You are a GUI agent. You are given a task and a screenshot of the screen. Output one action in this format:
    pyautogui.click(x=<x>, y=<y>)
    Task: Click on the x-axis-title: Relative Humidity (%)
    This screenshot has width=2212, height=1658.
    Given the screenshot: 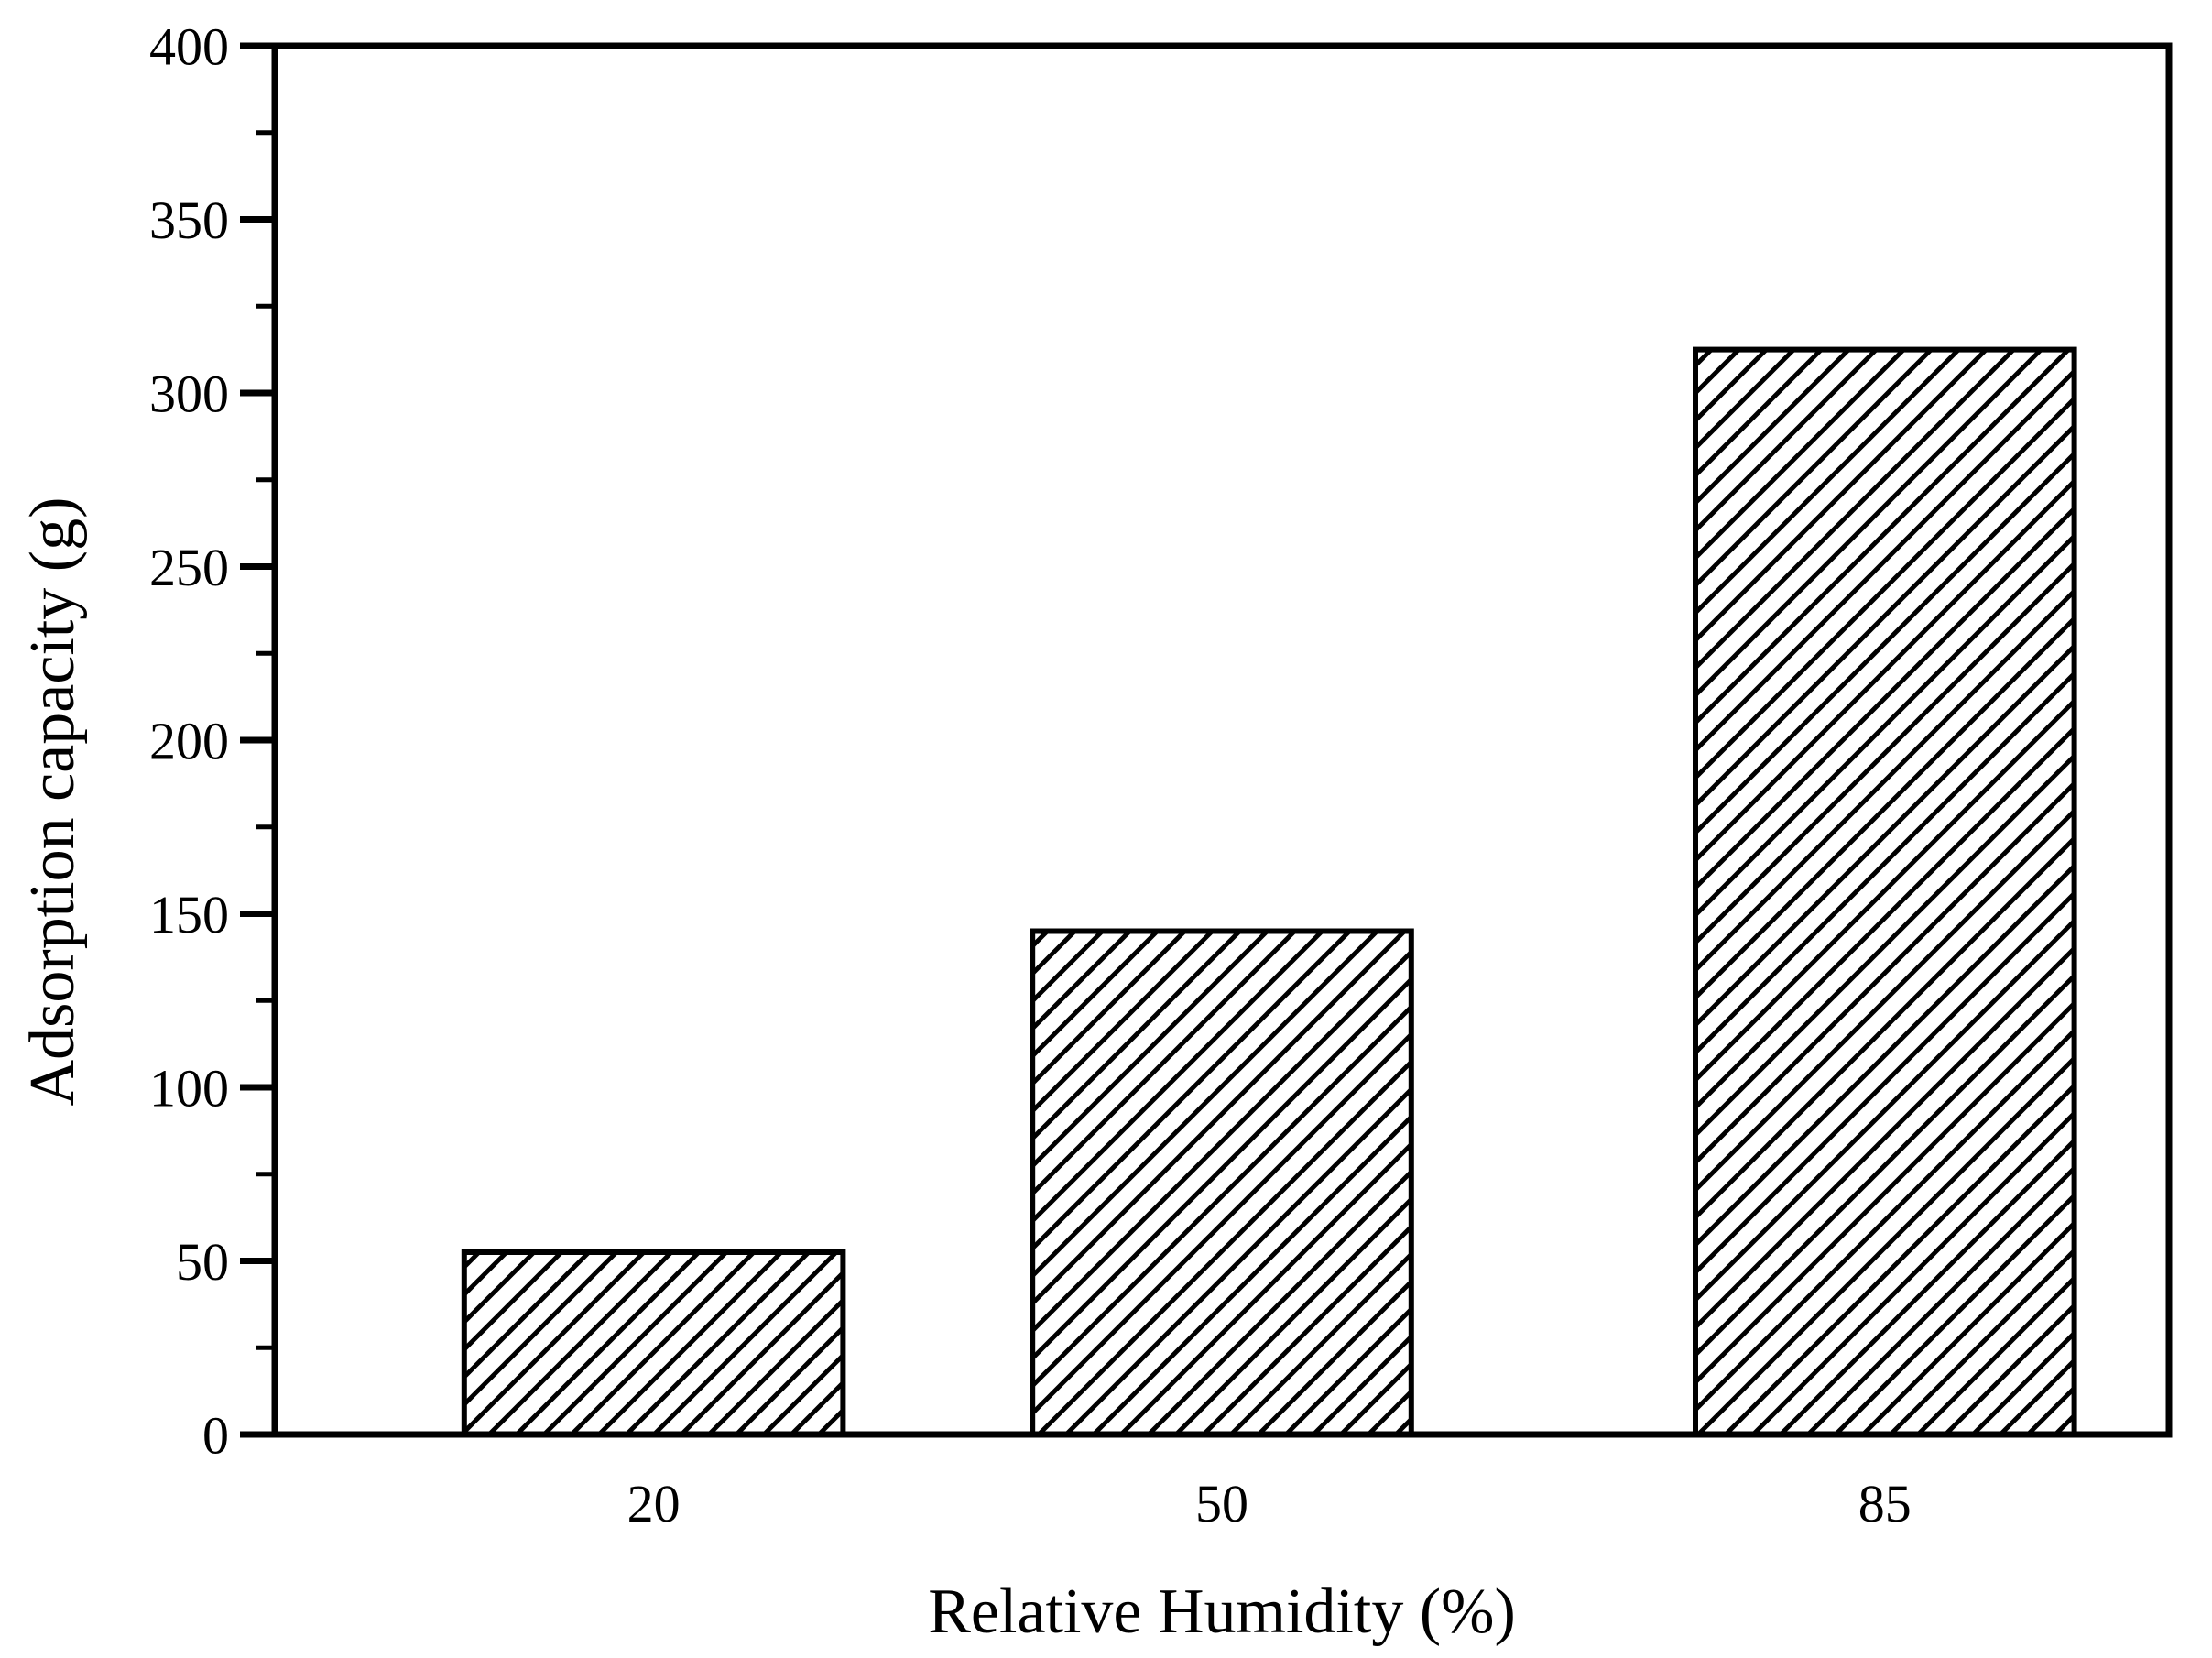 What is the action you would take?
    pyautogui.click(x=1222, y=1611)
    